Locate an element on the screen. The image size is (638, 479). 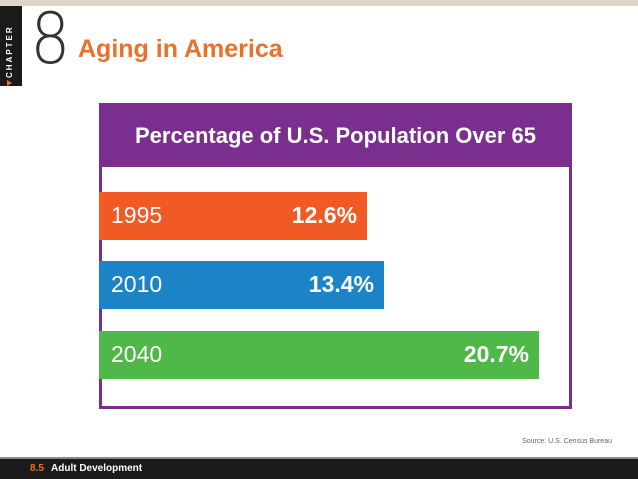
footer-course-title: Adult Development is located at coordinates (97, 468).